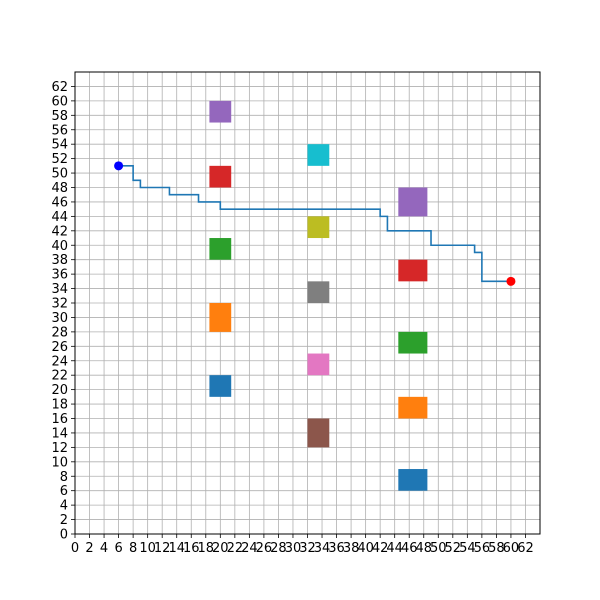  Describe the element at coordinates (59, 275) in the screenshot. I see `y-tick-label: 36` at that location.